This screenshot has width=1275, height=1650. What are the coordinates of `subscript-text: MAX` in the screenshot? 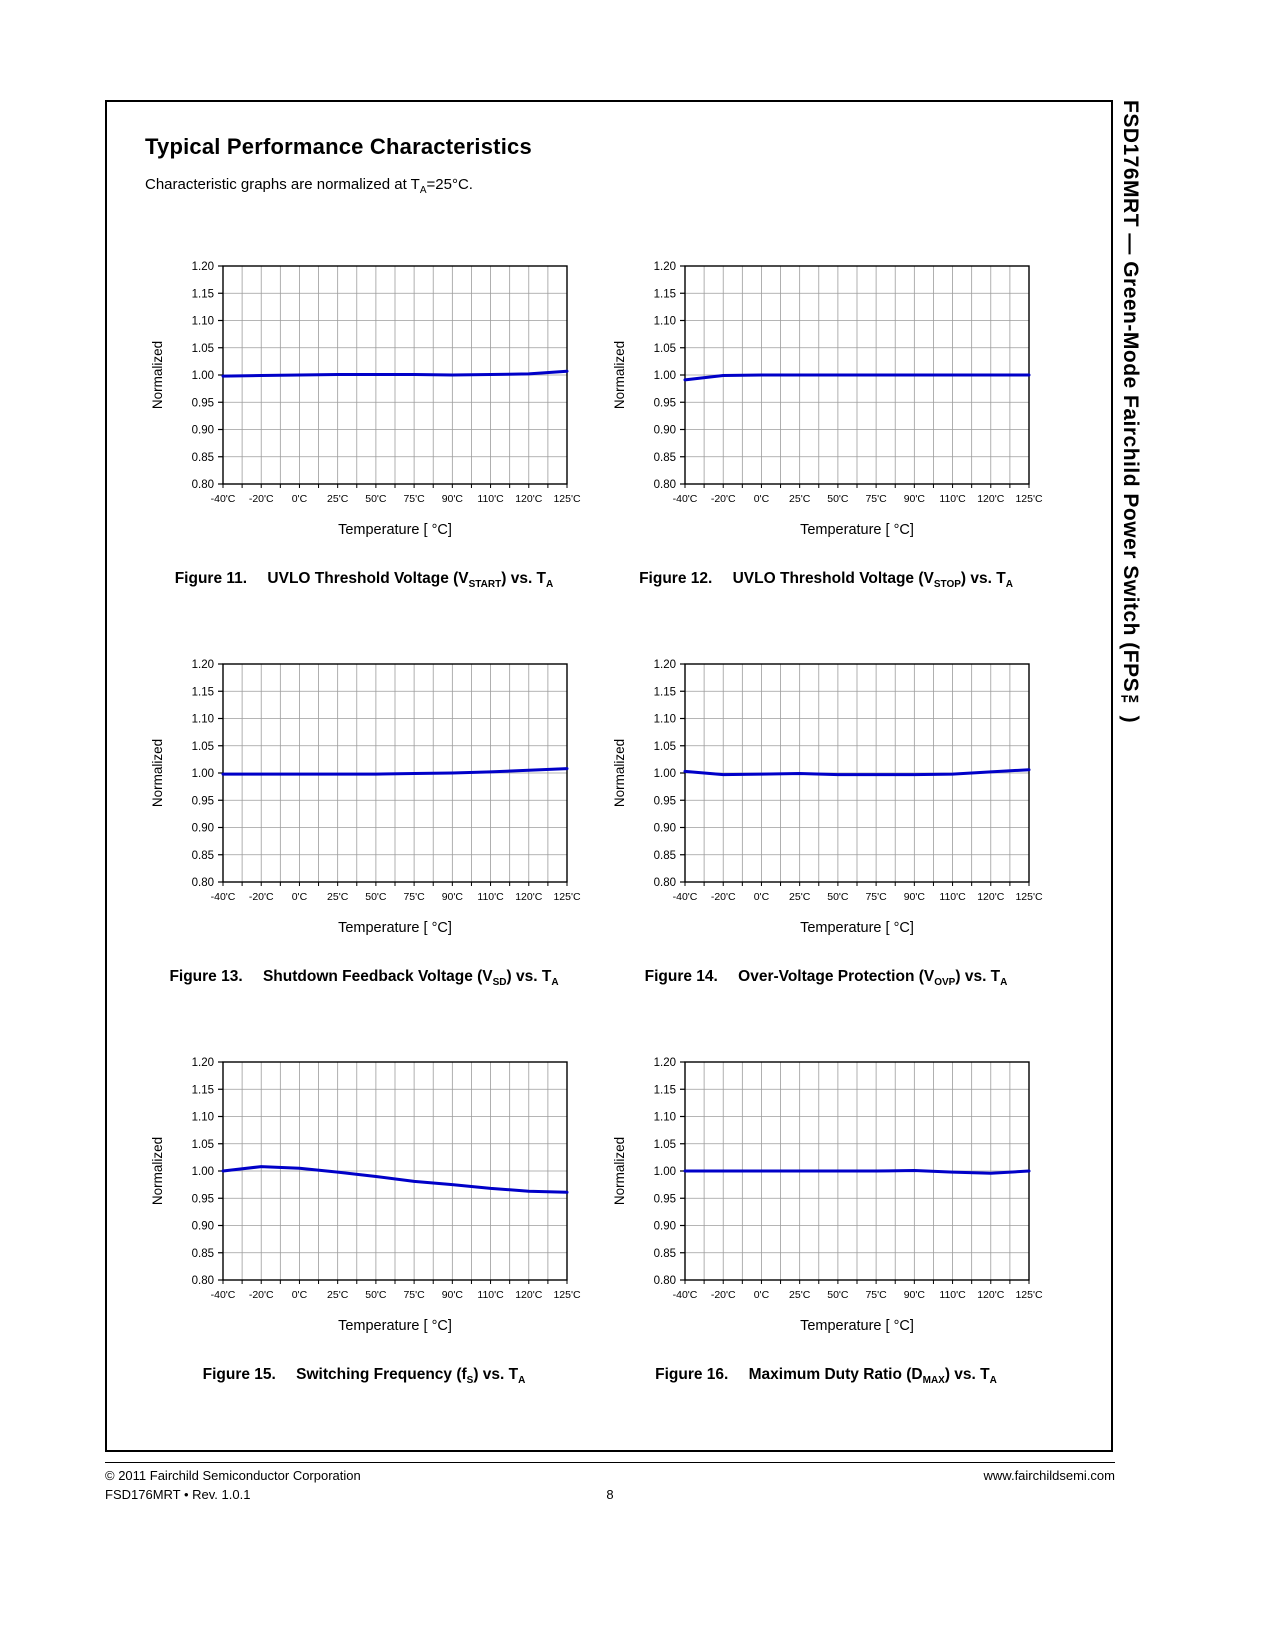 It's located at (933, 1381).